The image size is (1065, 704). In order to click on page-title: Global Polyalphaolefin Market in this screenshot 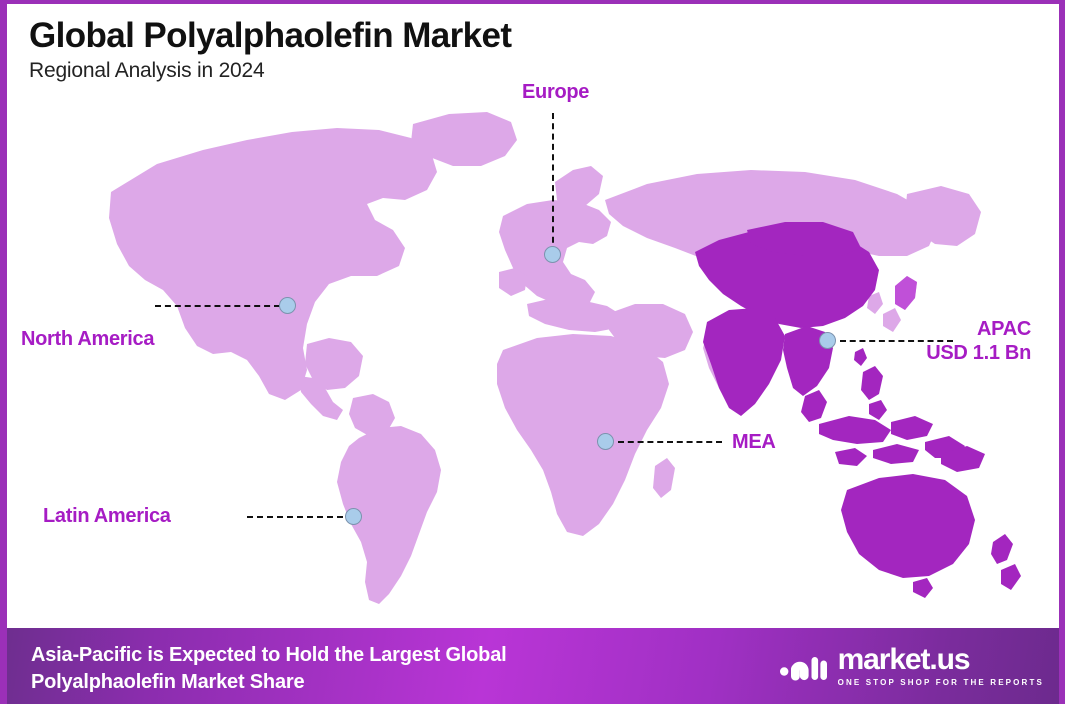, I will do `click(270, 35)`.